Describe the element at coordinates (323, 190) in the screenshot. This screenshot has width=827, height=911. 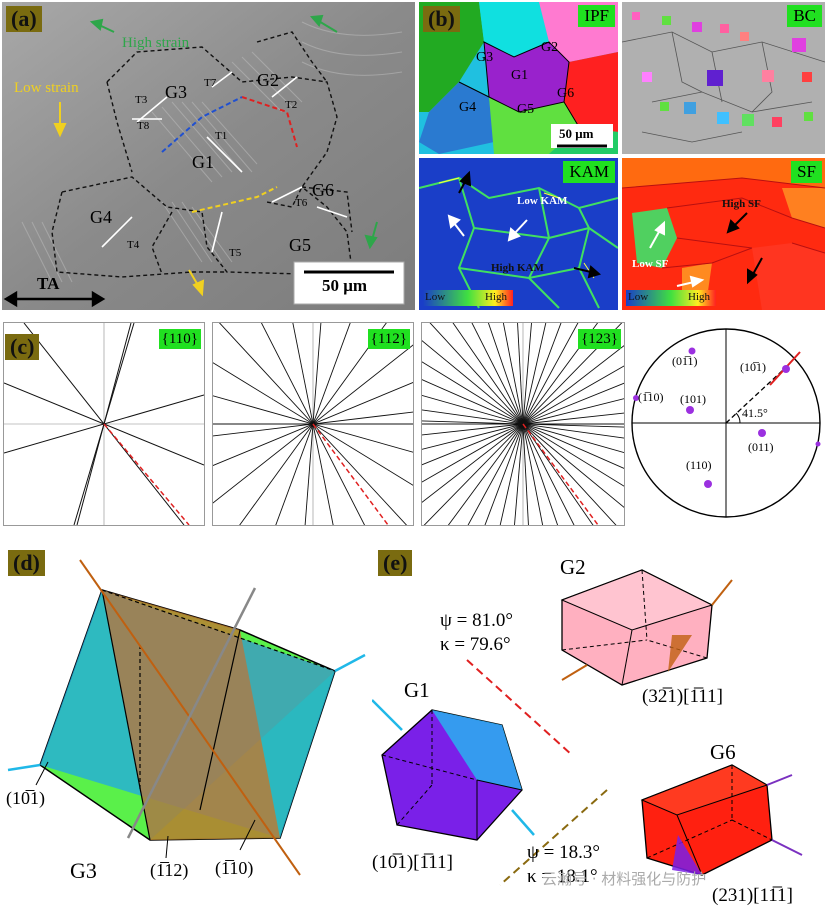
I see `grain-g6: G6` at that location.